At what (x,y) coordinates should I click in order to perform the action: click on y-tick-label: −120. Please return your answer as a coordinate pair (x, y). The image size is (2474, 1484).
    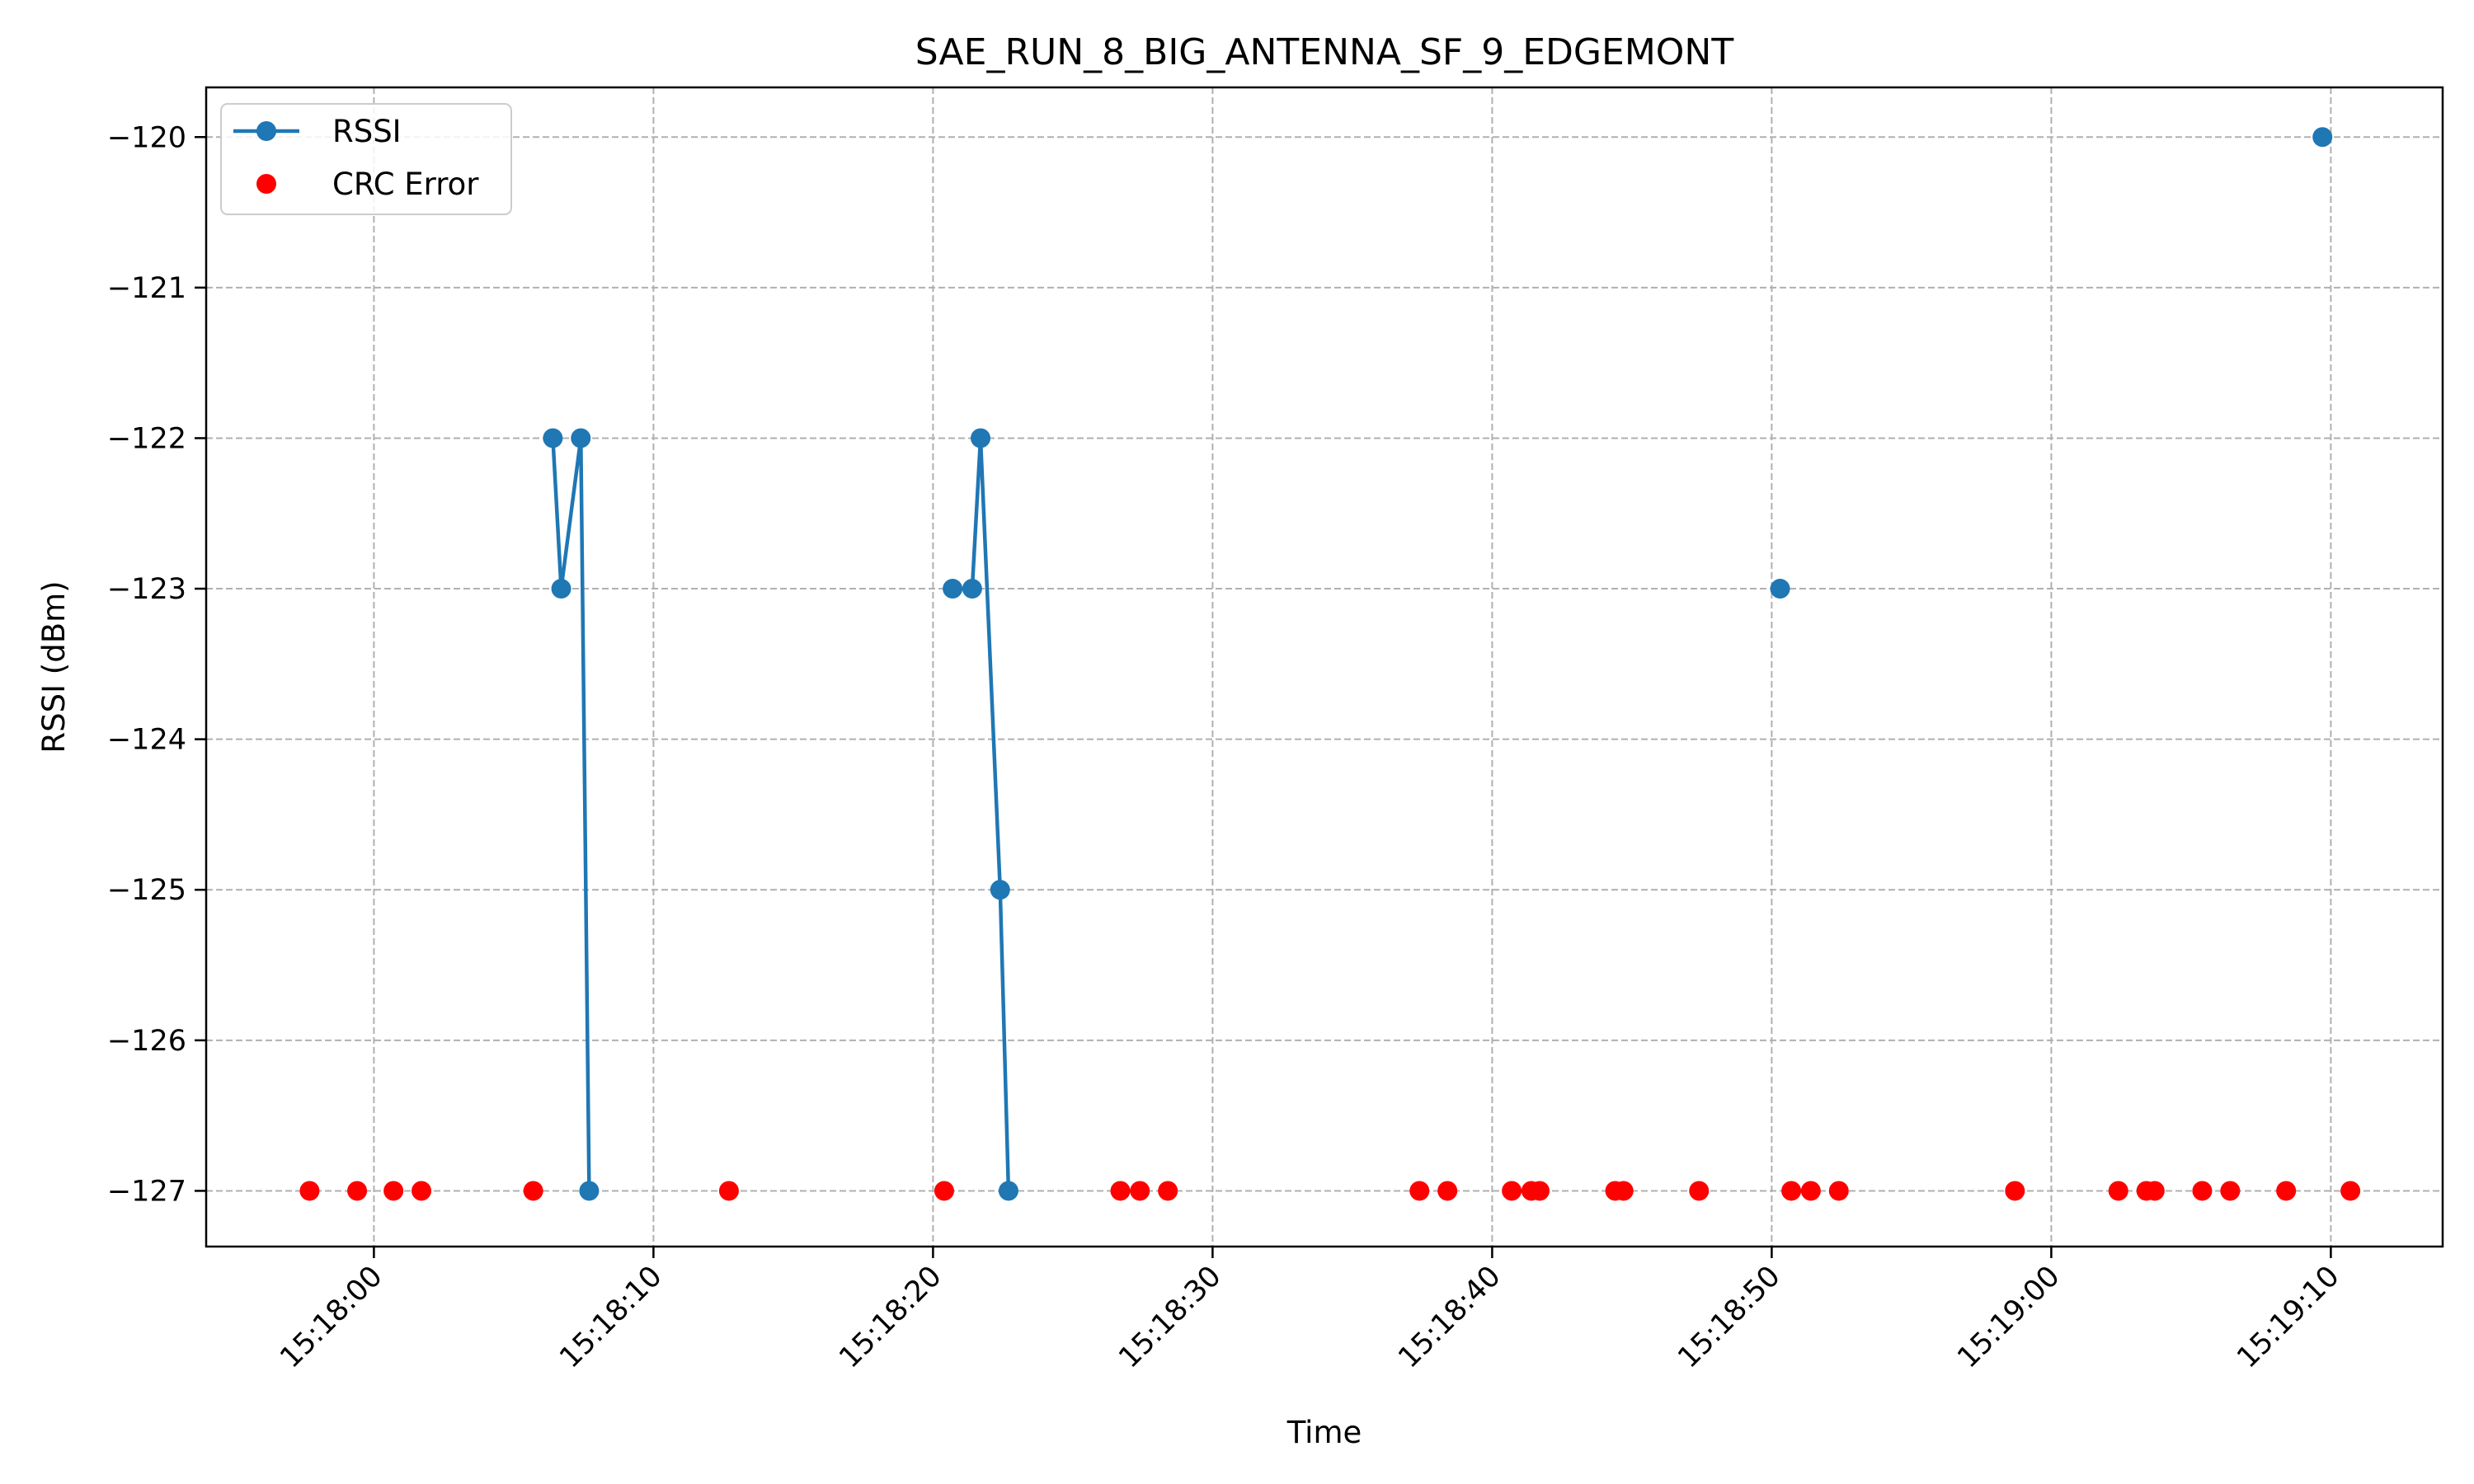
    Looking at the image, I should click on (146, 137).